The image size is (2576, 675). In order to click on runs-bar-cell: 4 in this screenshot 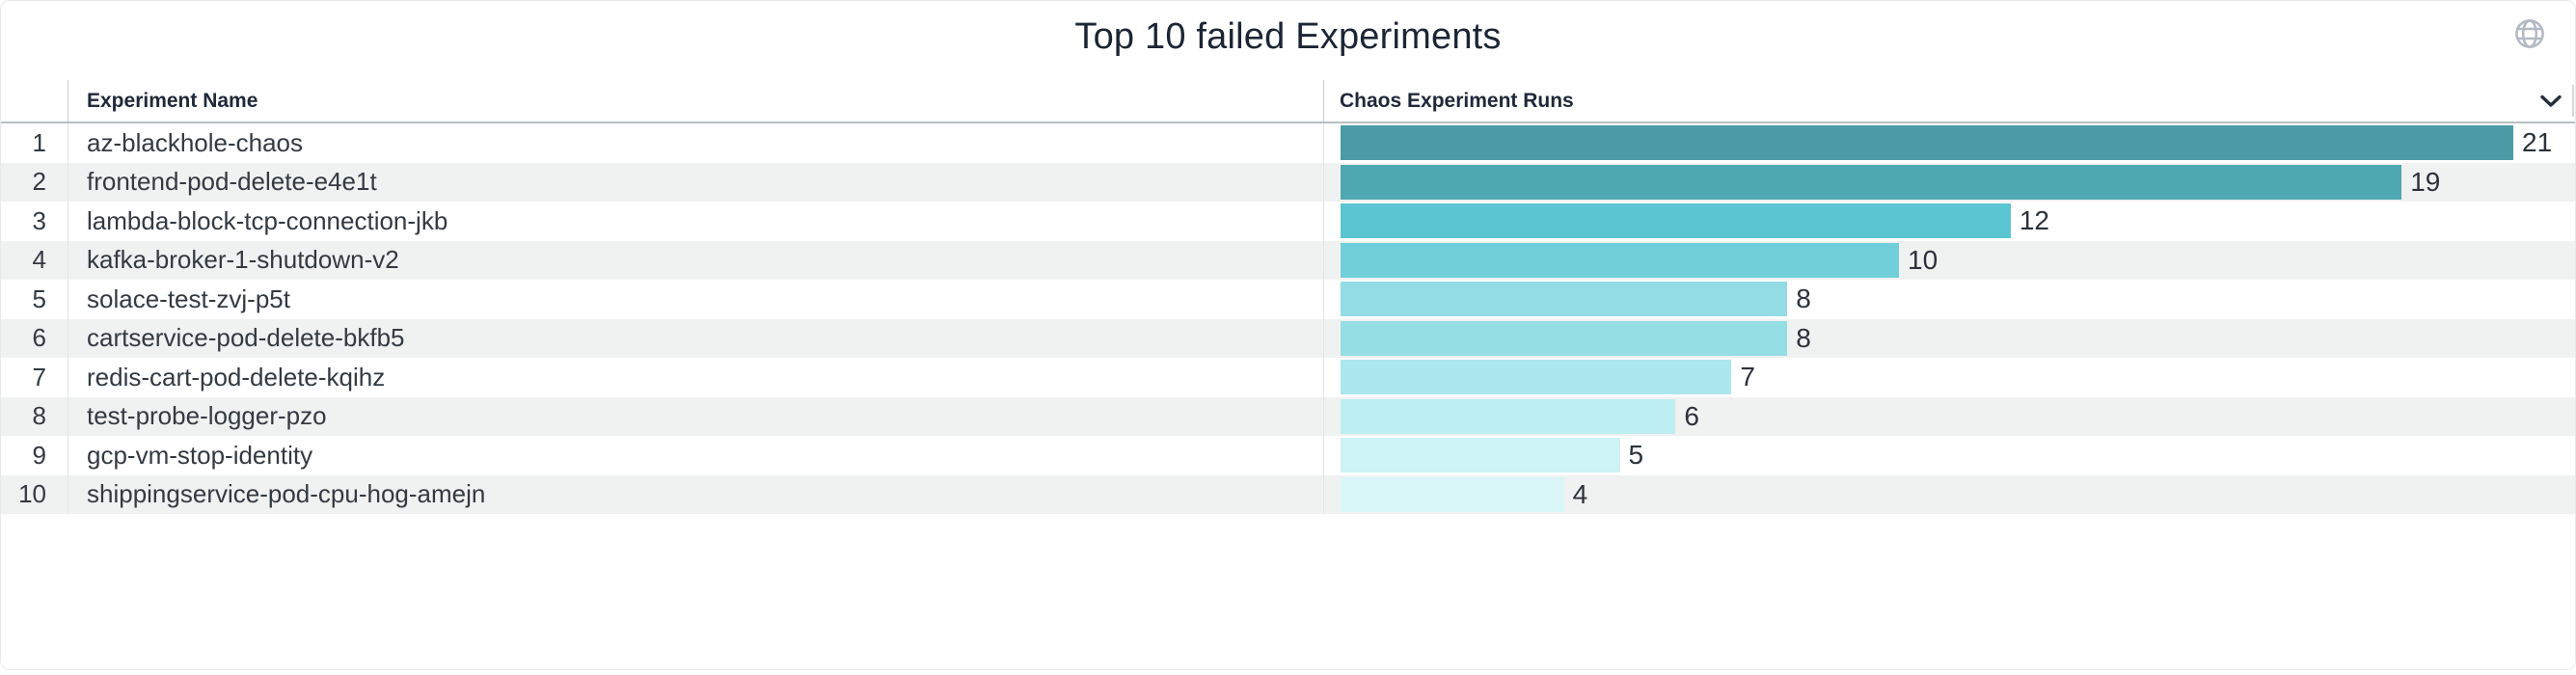, I will do `click(1949, 495)`.